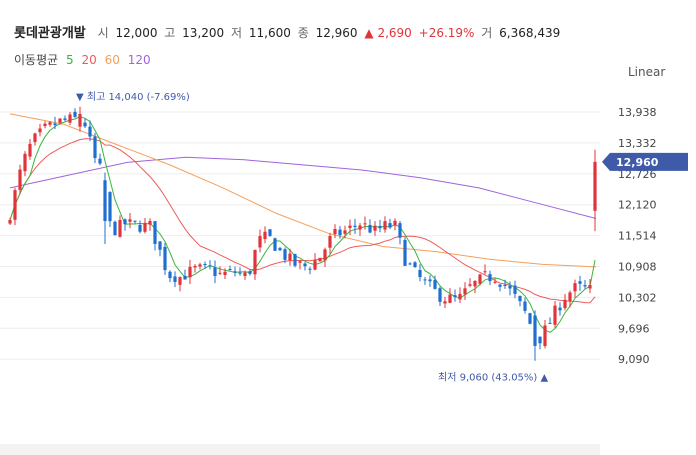 This screenshot has height=455, width=696. Describe the element at coordinates (36, 60) in the screenshot. I see `ma-legend-label: 이동평균` at that location.